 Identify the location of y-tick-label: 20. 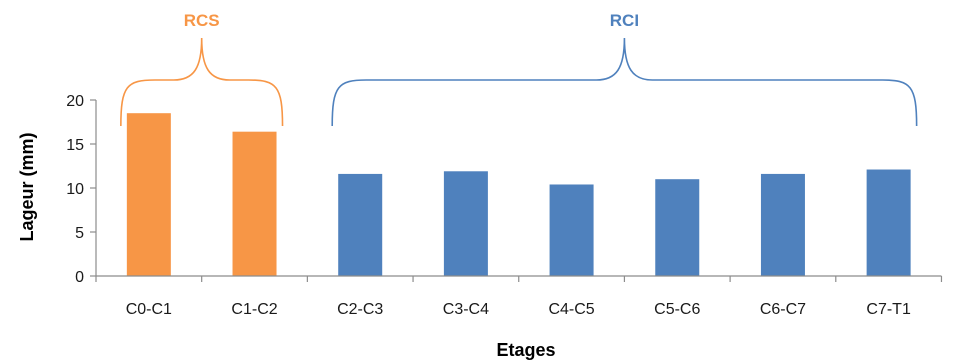
(75, 101).